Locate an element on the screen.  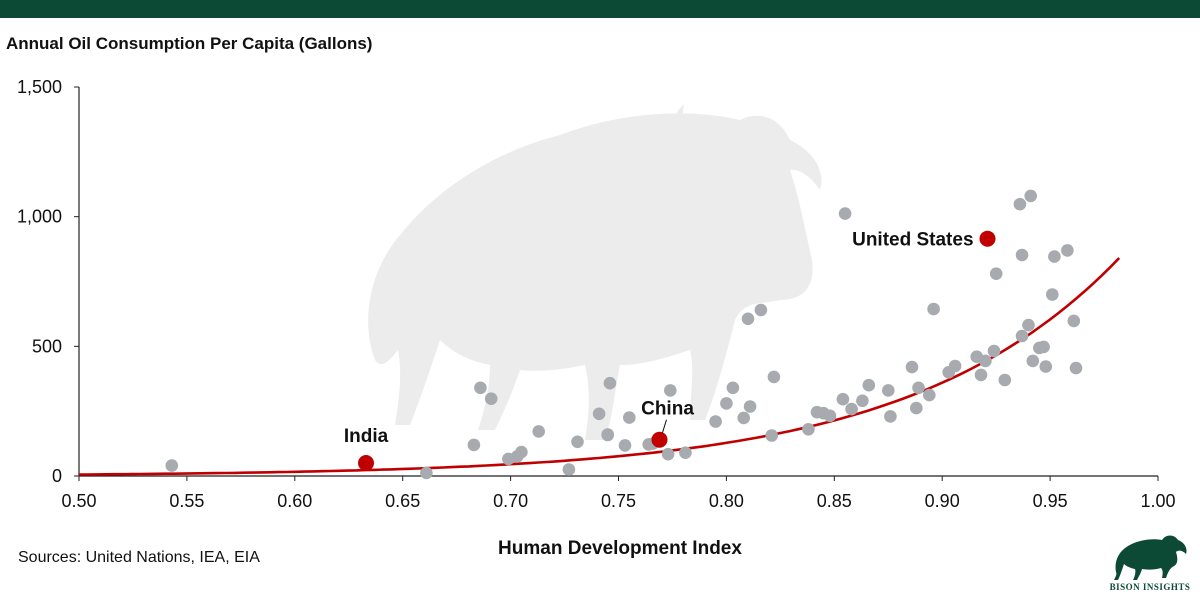
x-axis-title: Human Development Index is located at coordinates (620, 548).